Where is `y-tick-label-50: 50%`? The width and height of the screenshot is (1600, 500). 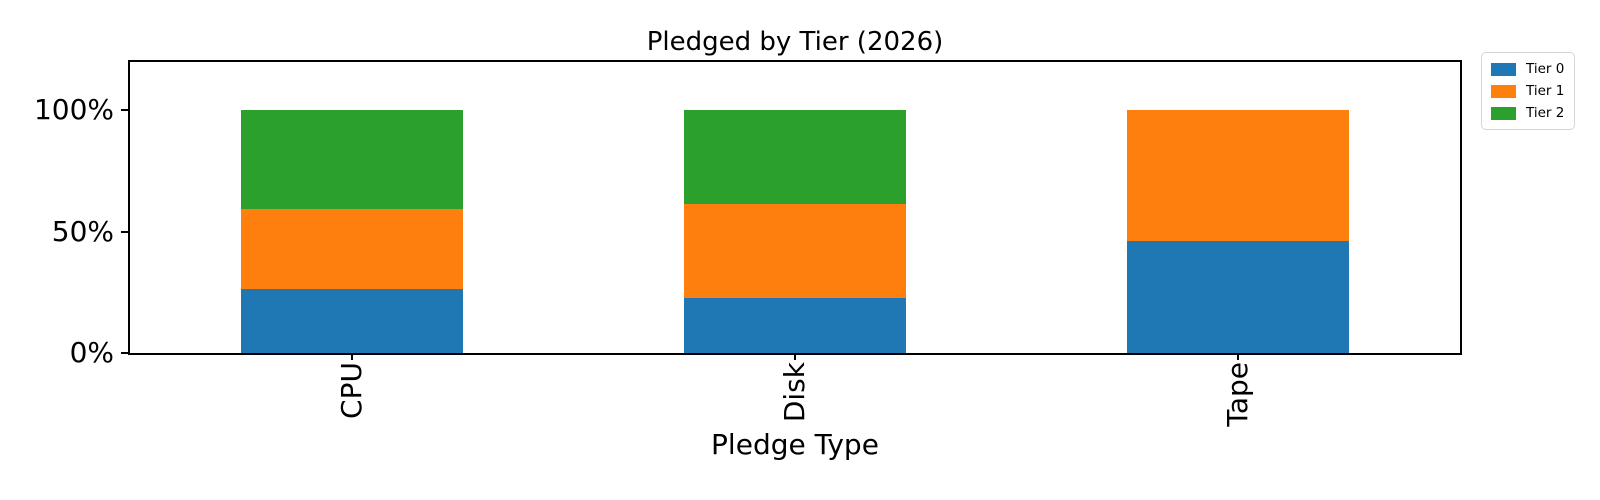
y-tick-label-50: 50% is located at coordinates (82, 231).